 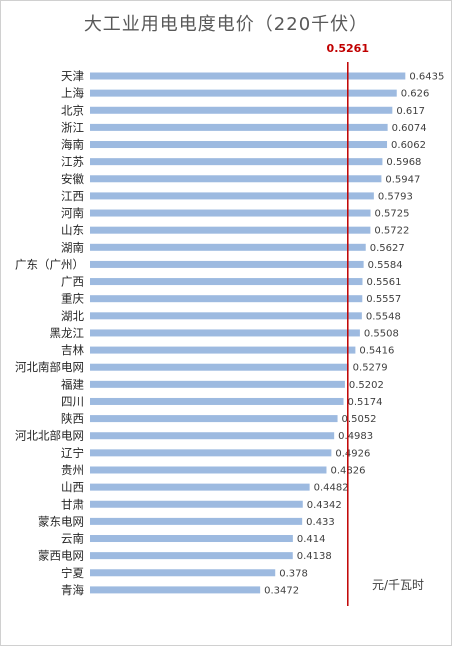 I want to click on unit-label: 元/千瓦时, so click(x=398, y=585).